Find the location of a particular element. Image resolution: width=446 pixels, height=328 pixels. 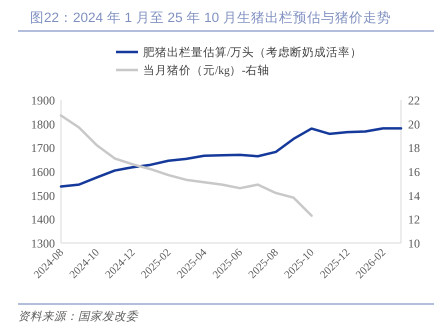

legend-label: 当月猪价（元/kg）-右轴 is located at coordinates (206, 70).